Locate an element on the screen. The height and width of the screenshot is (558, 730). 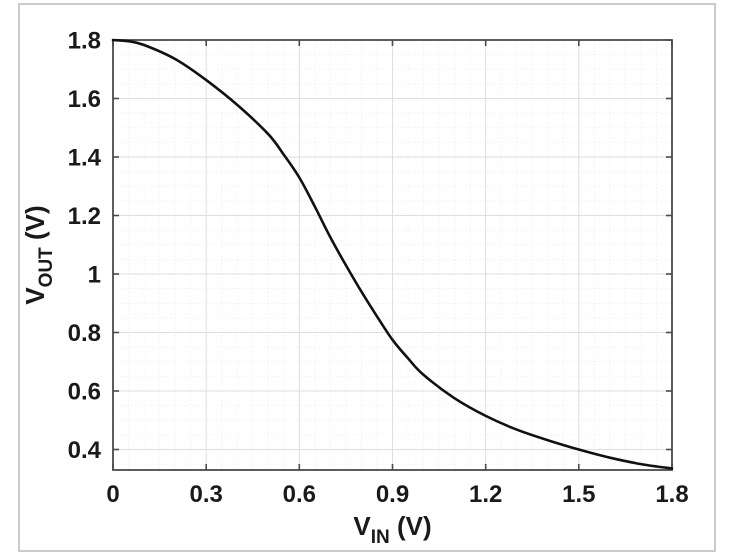
x-tick-label: 0.9 is located at coordinates (392, 494).